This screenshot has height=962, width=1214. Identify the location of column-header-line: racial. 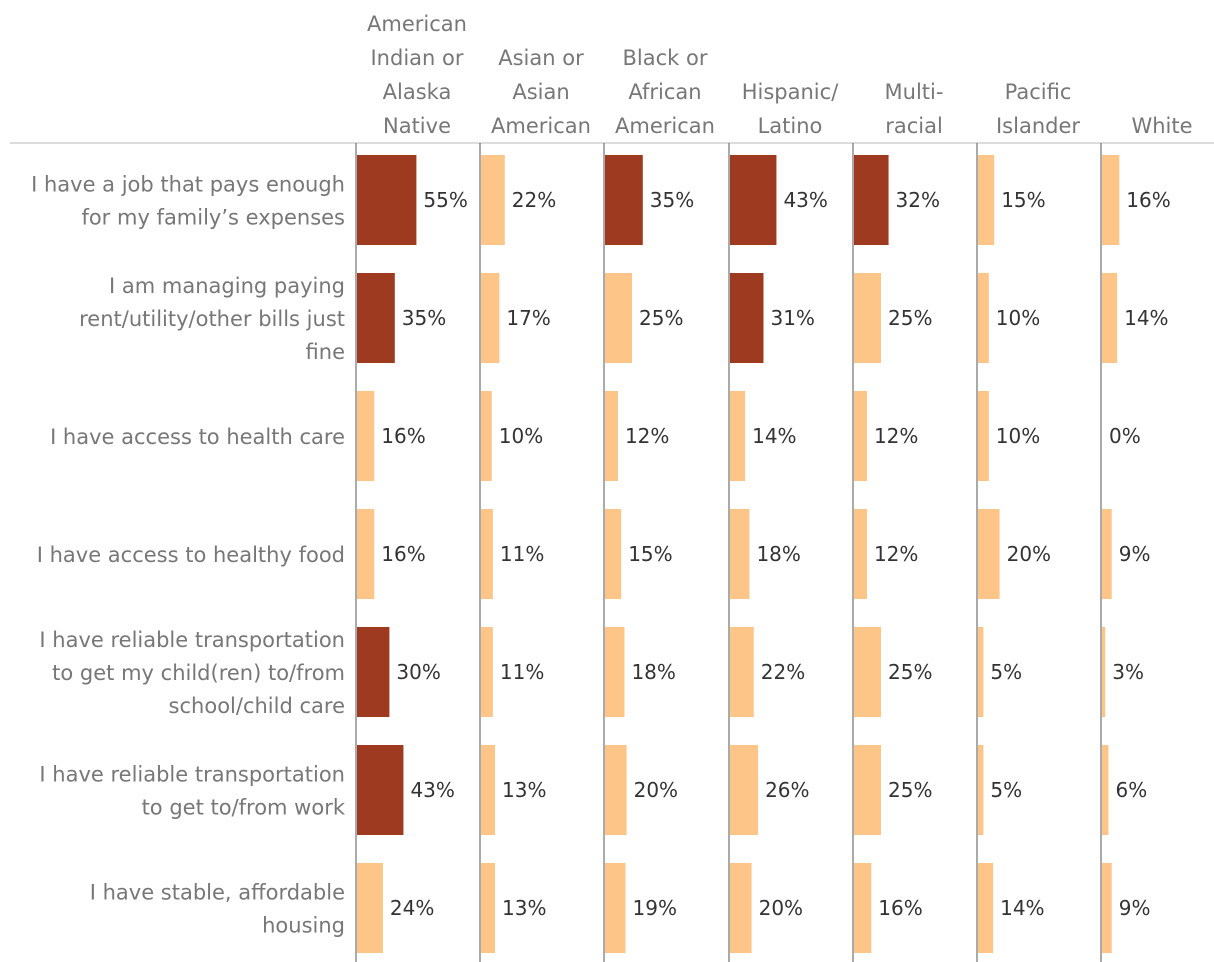
(914, 126).